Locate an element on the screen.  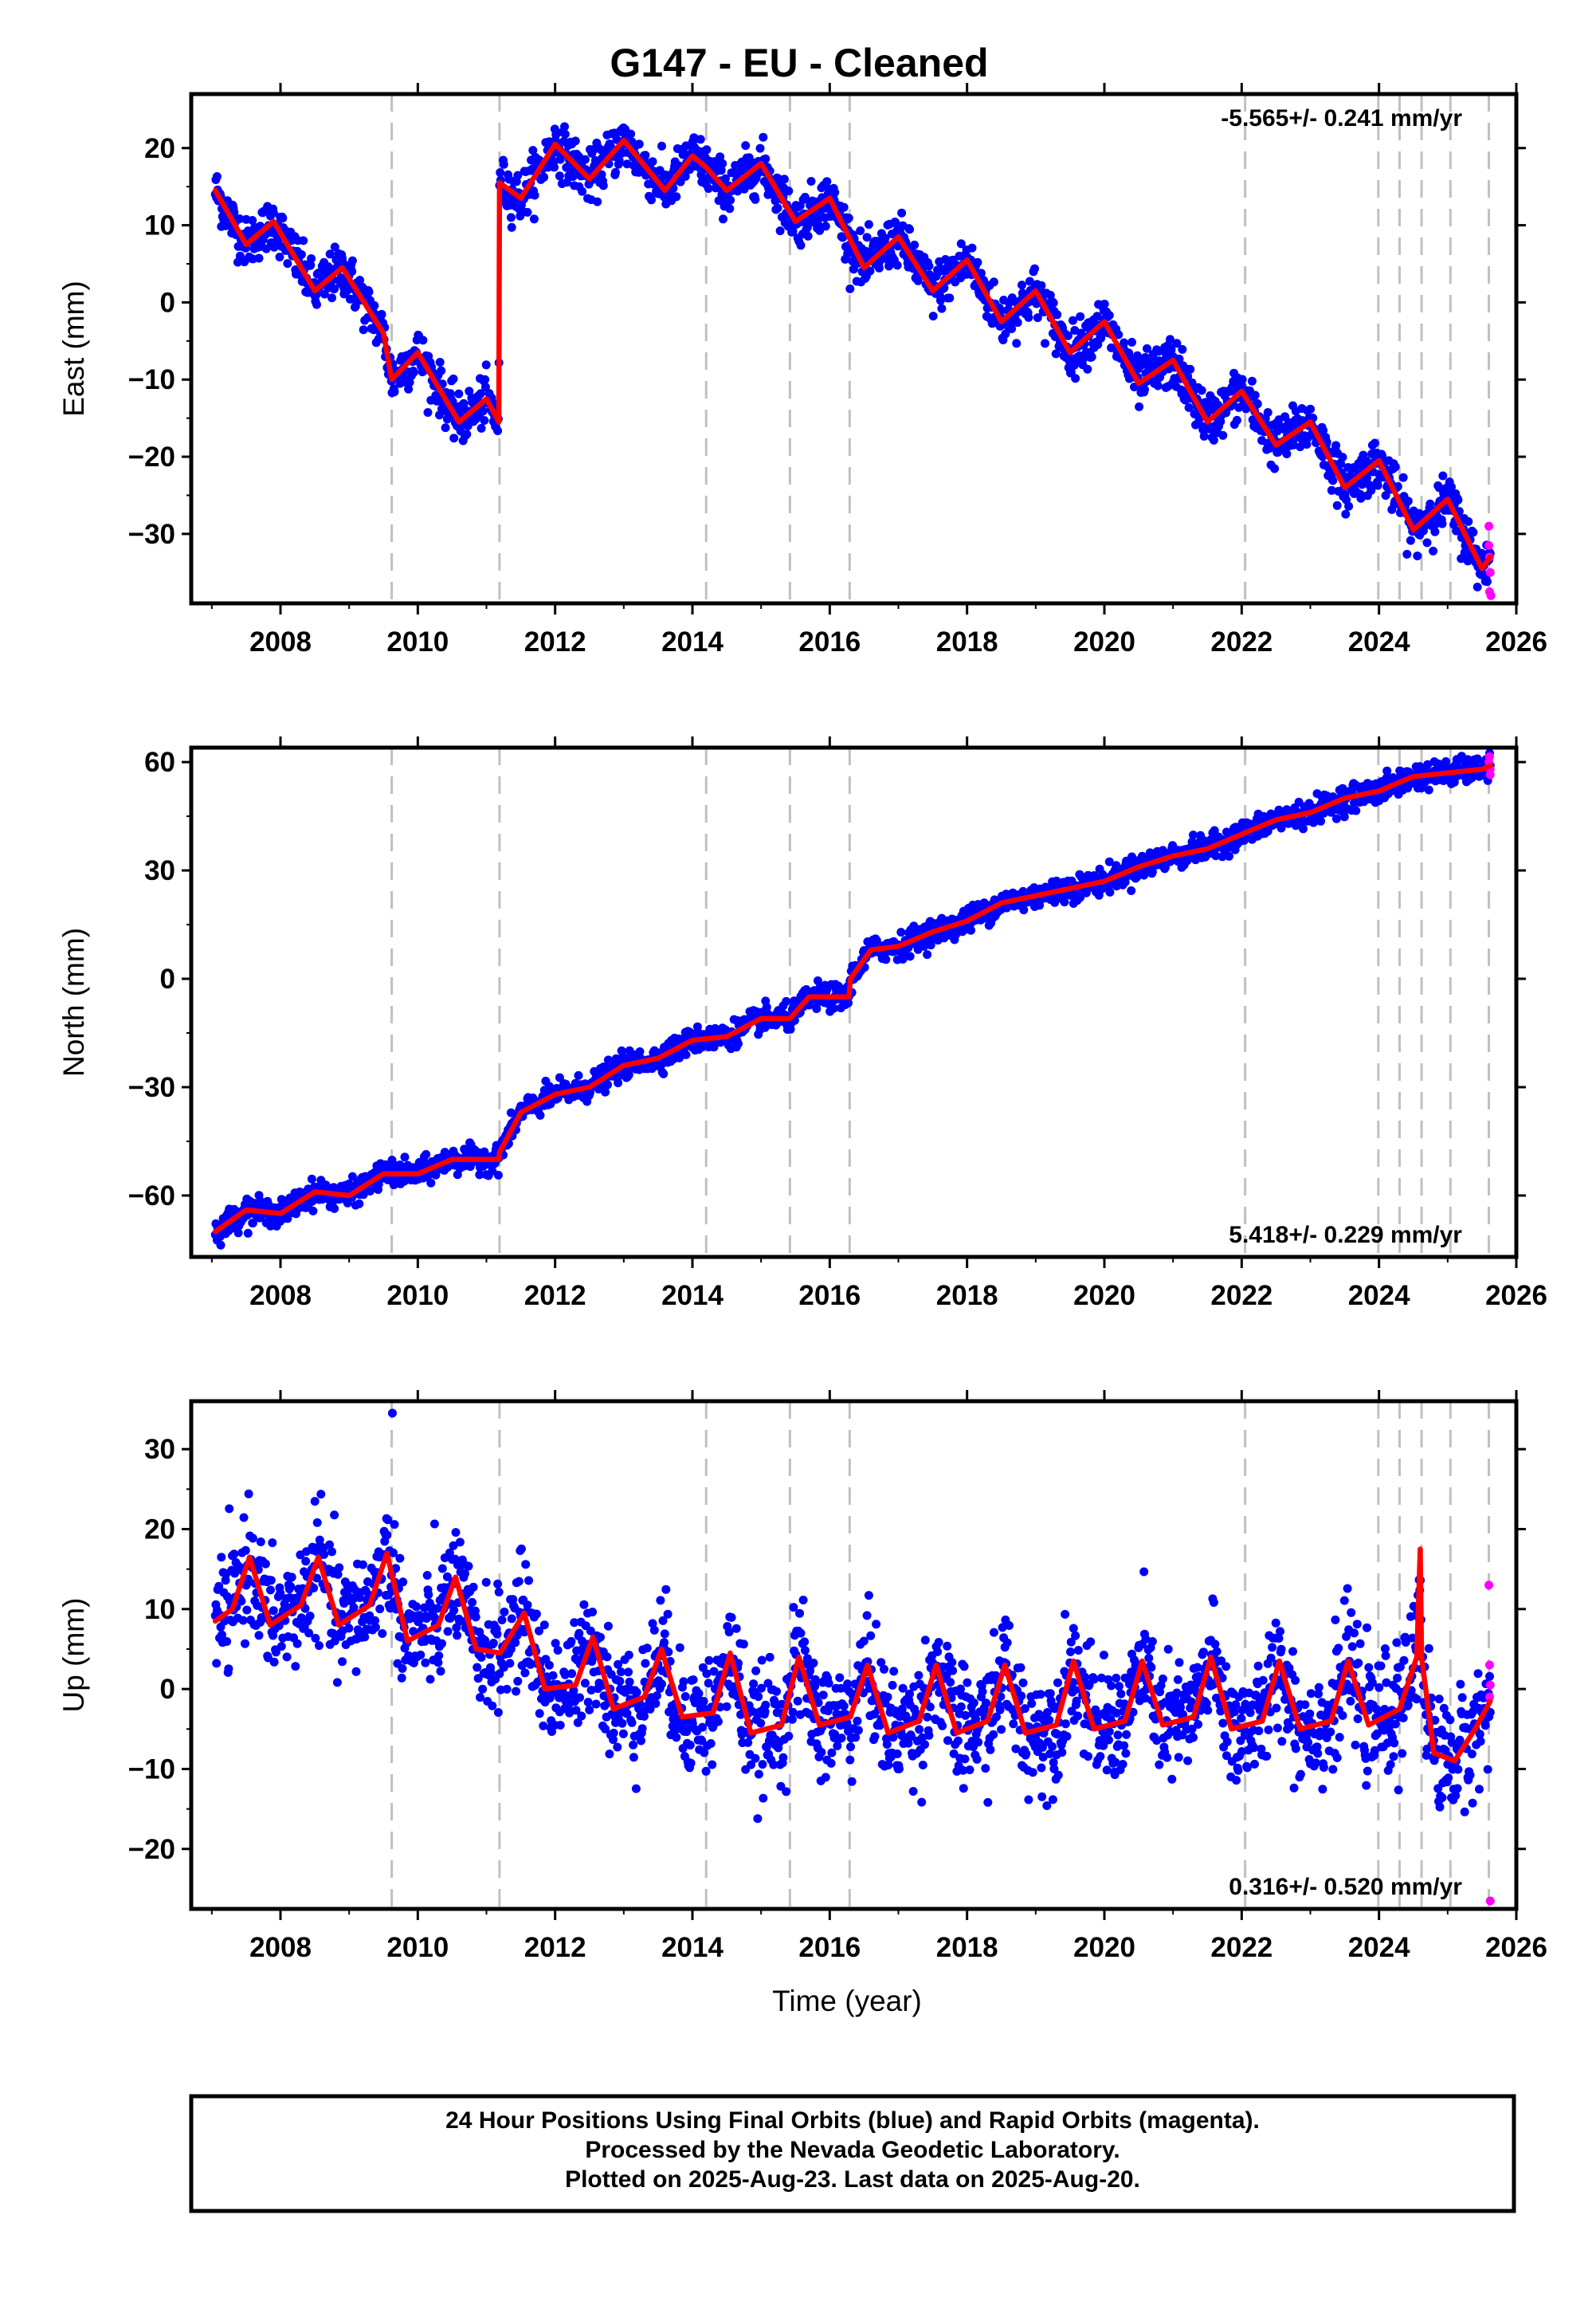
north-rapid-point is located at coordinates (1490, 775).